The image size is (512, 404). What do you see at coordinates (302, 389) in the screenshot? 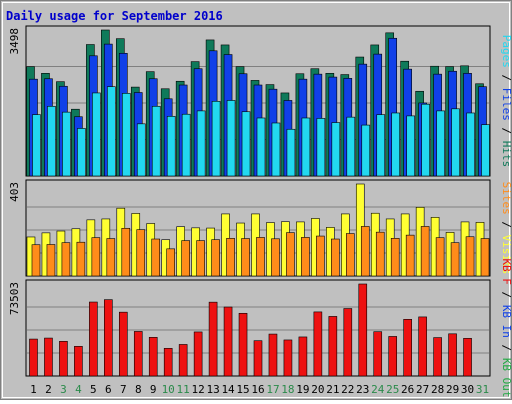
I see `x-tick-label: 19` at bounding box center [302, 389].